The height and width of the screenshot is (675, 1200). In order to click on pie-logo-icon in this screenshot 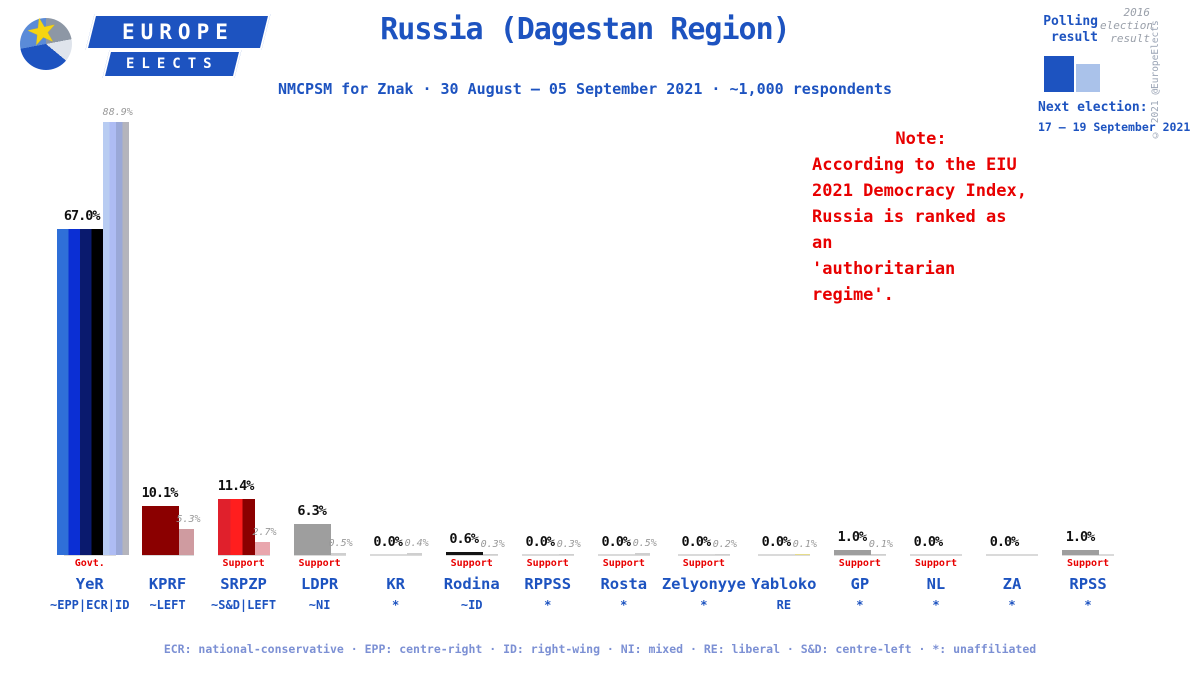, I will do `click(46, 44)`.